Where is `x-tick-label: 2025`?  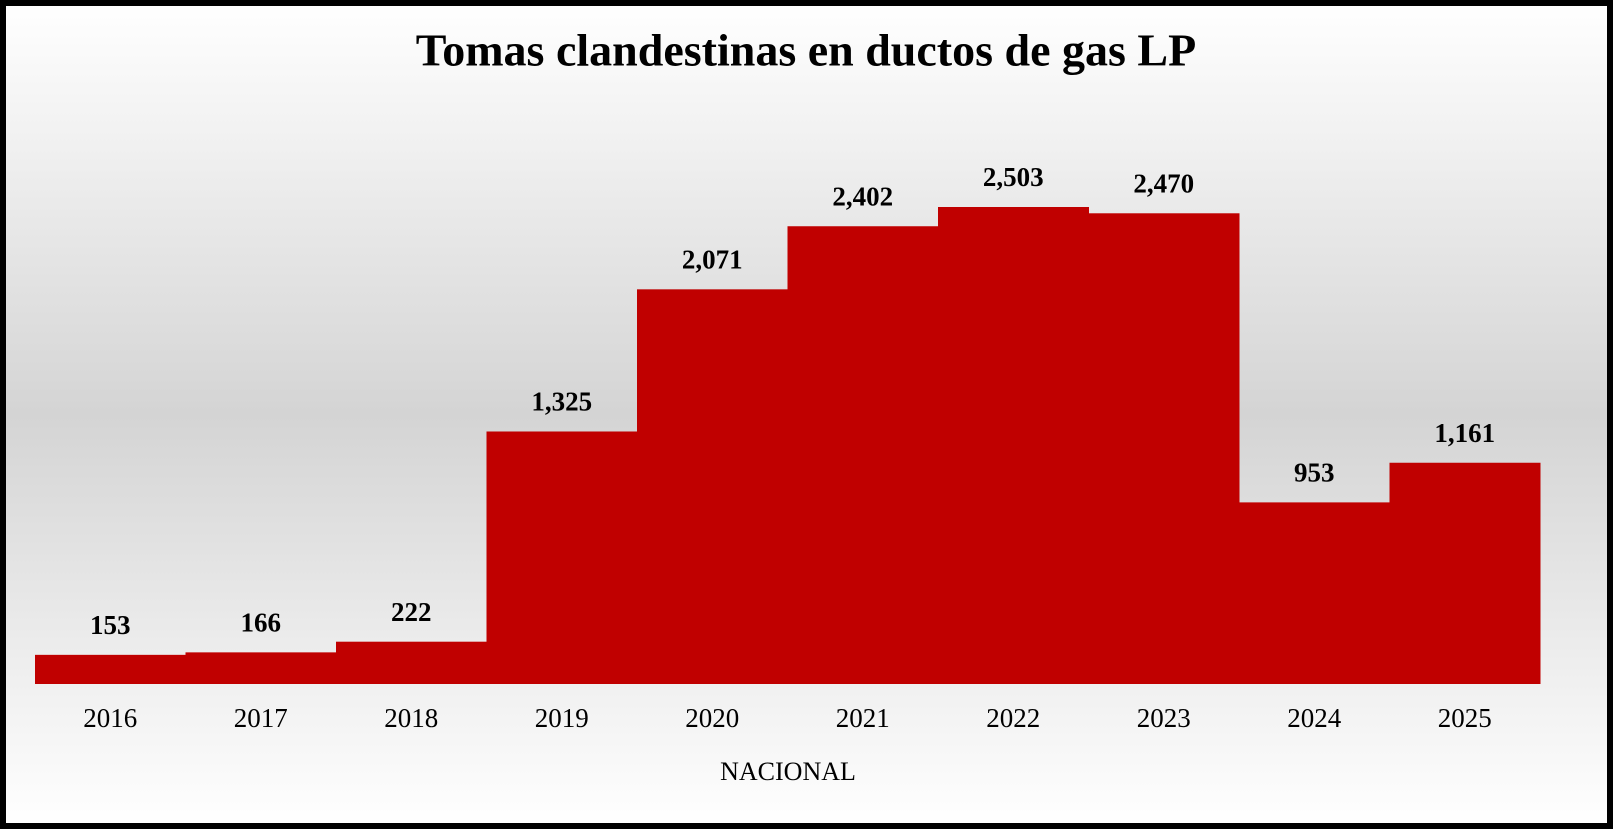
x-tick-label: 2025 is located at coordinates (1465, 718).